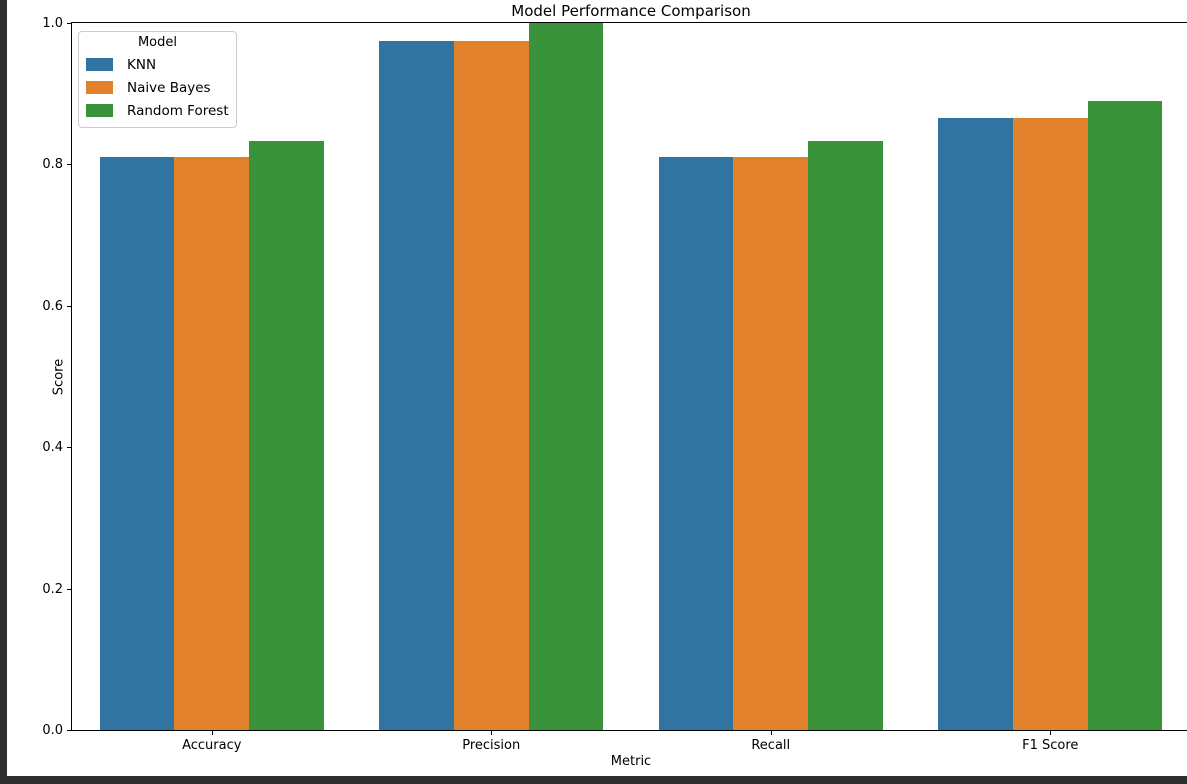 Image resolution: width=1187 pixels, height=784 pixels. Describe the element at coordinates (52, 165) in the screenshot. I see `y-tick-label: 0.8` at that location.